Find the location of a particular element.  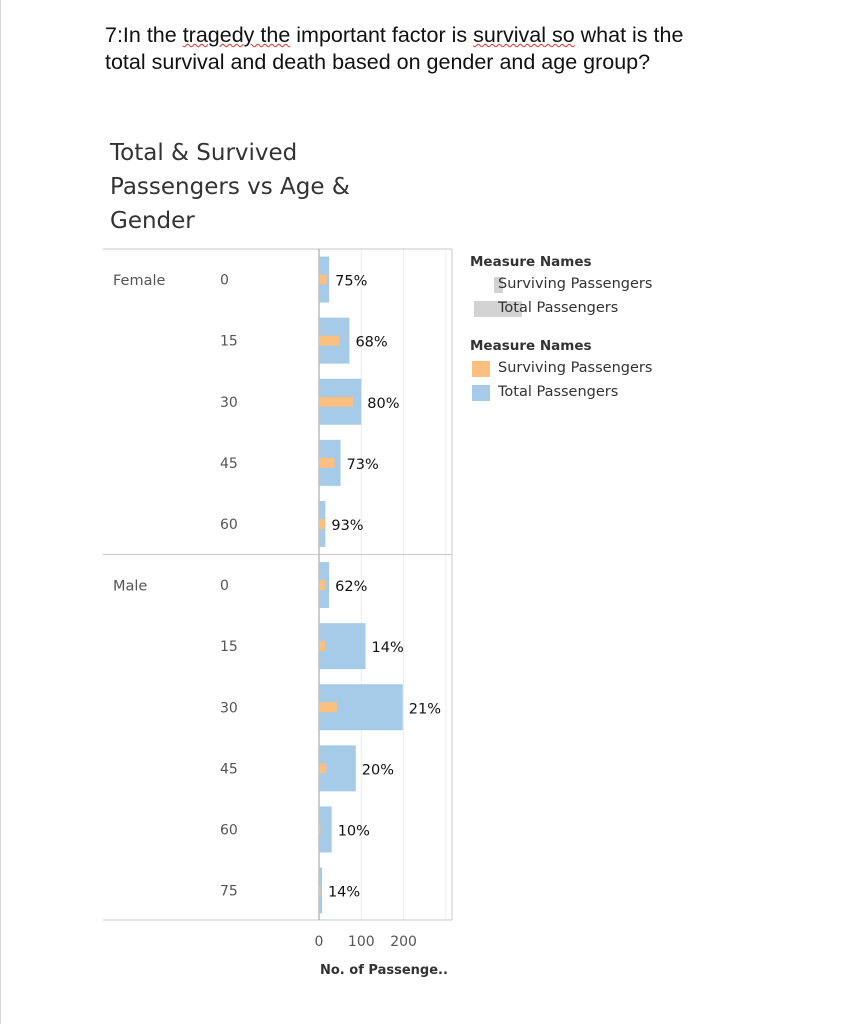

chart-title-line-2: Passengers vs Age & is located at coordinates (230, 187).